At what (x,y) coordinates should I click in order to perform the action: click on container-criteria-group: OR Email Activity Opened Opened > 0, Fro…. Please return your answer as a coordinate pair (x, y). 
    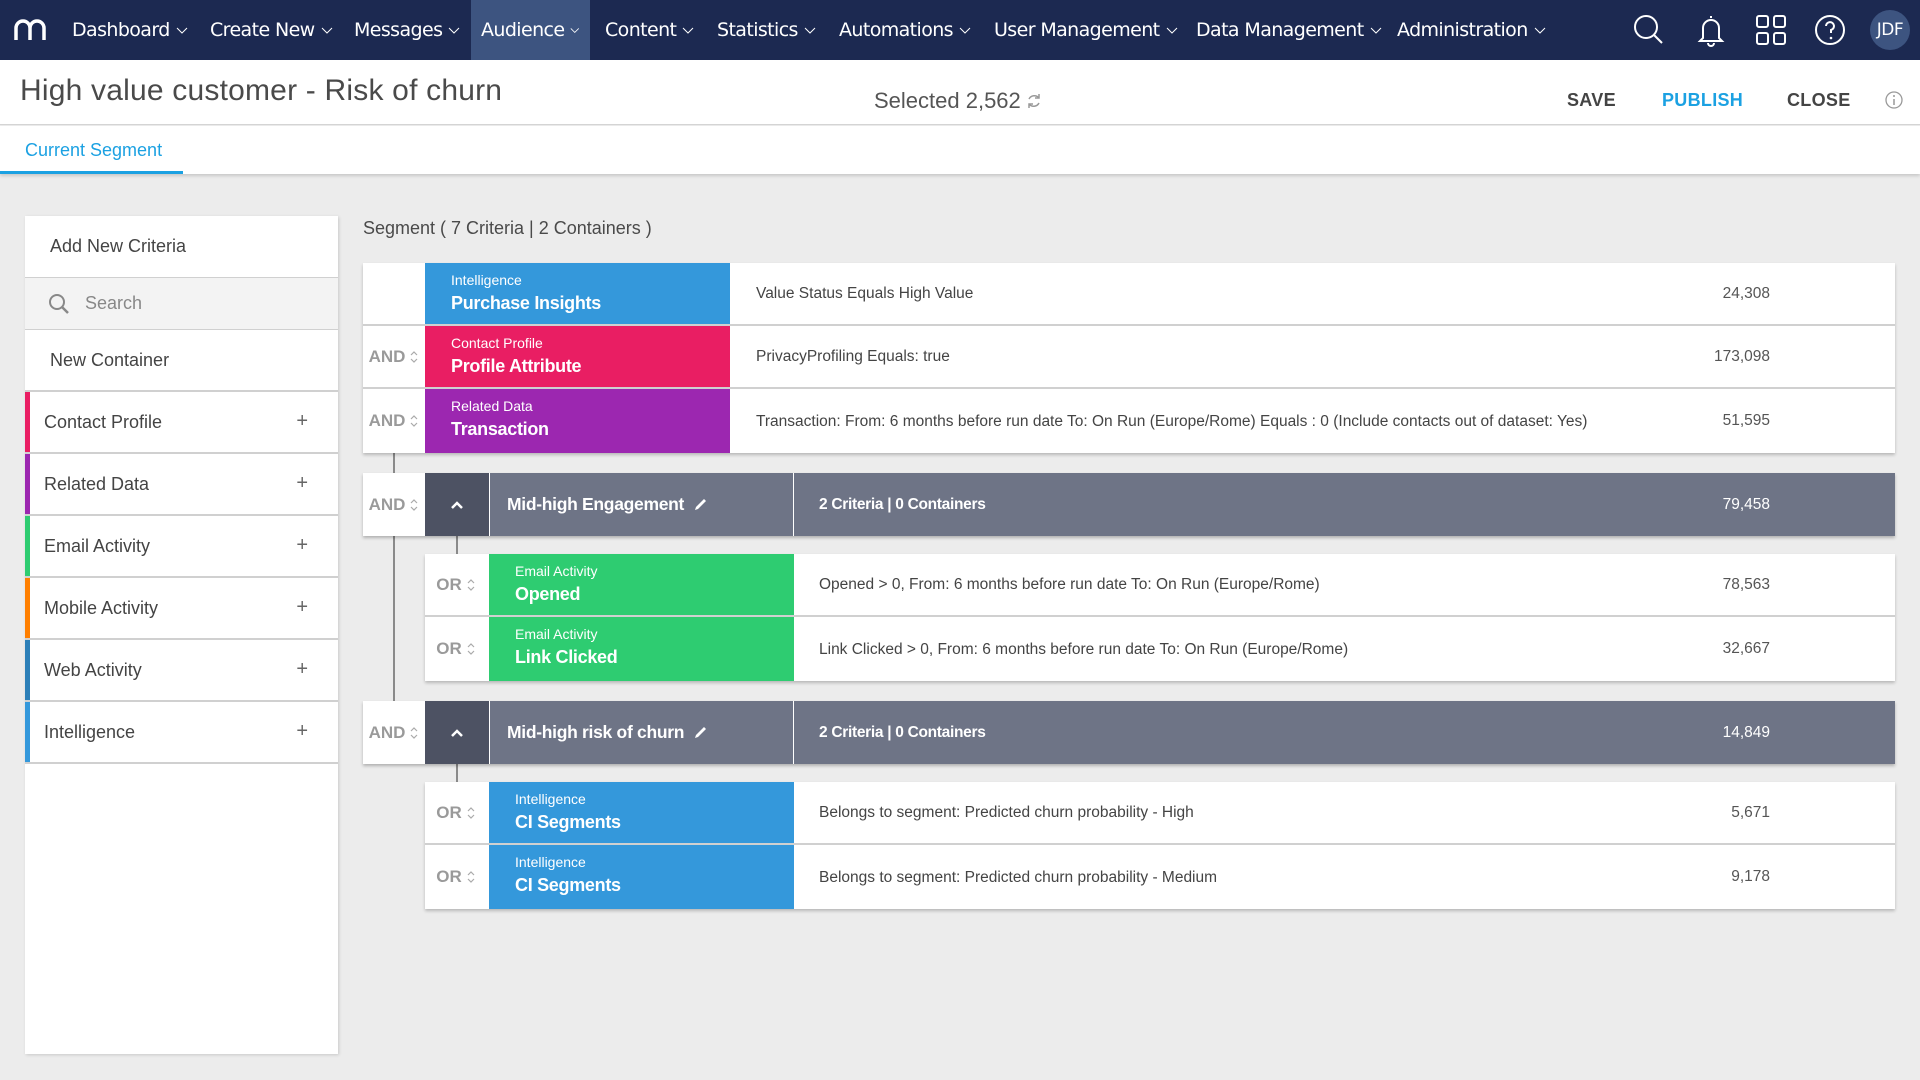
    Looking at the image, I should click on (1160, 617).